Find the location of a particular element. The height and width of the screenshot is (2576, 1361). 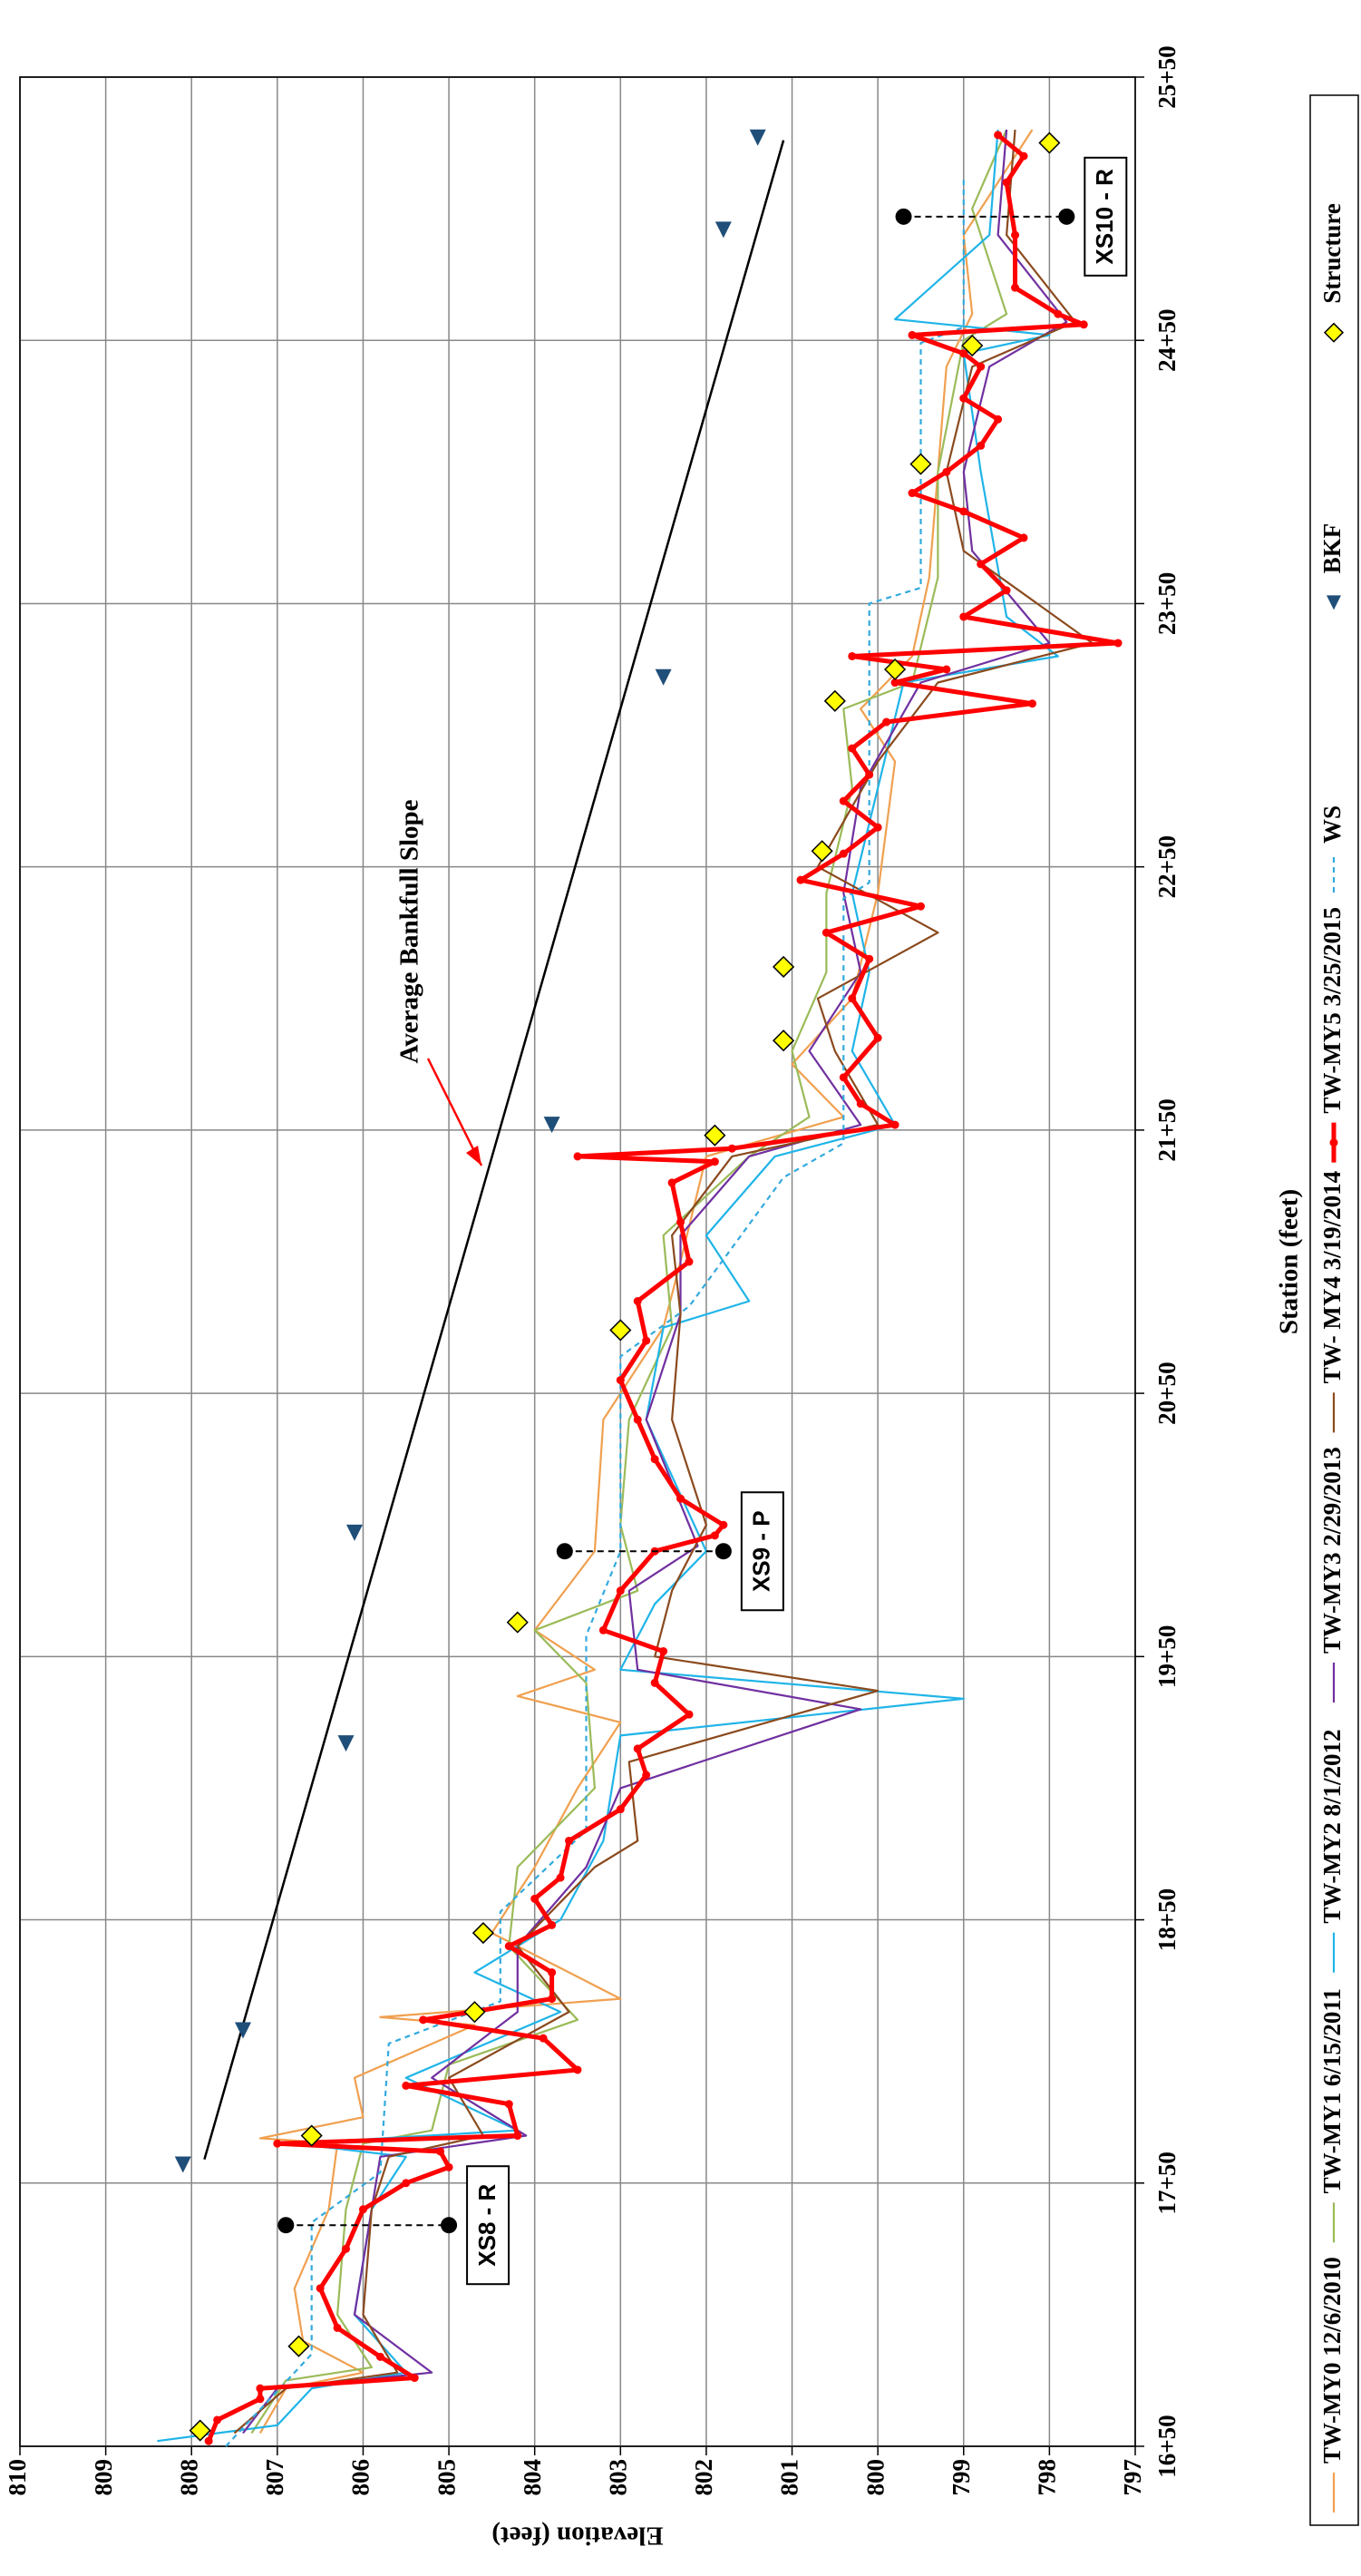

slope-annotation: Average Bankfull Slope is located at coordinates (409, 931).